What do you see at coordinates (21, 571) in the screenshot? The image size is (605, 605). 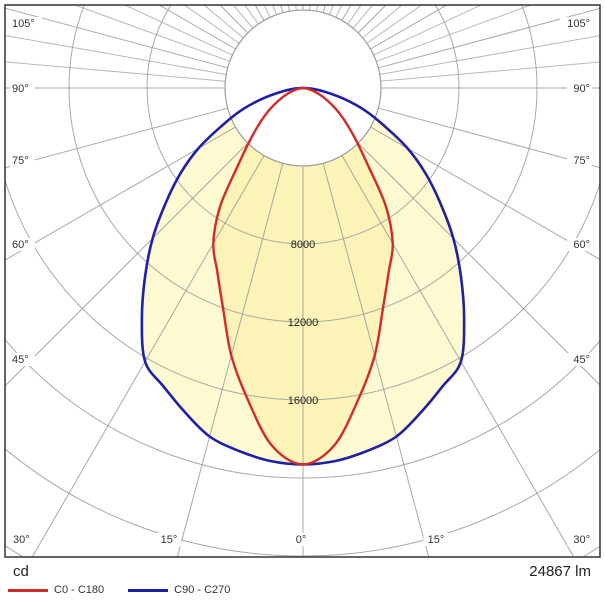 I see `unit-label: cd` at bounding box center [21, 571].